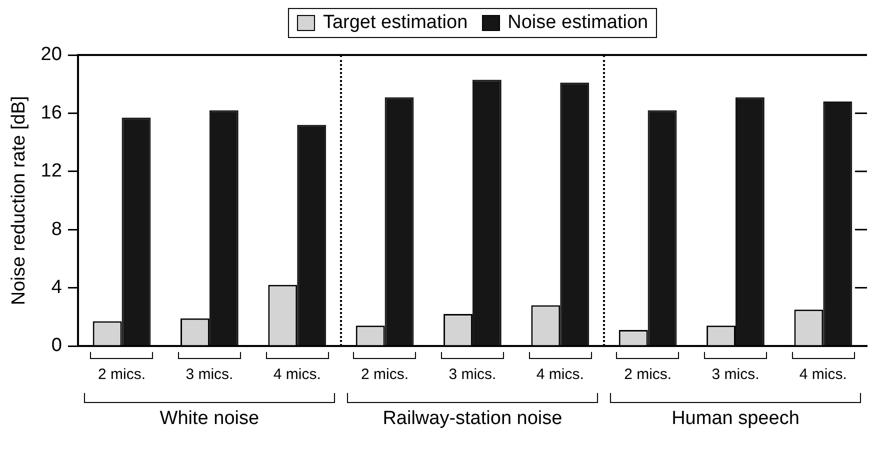 Image resolution: width=875 pixels, height=466 pixels. What do you see at coordinates (56, 287) in the screenshot?
I see `y-tick-label: 4` at bounding box center [56, 287].